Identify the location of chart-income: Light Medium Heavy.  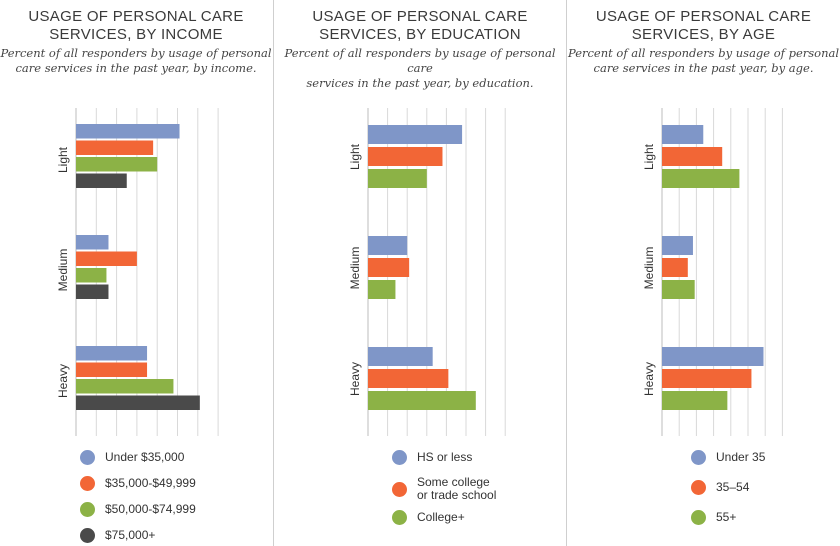
(137, 272).